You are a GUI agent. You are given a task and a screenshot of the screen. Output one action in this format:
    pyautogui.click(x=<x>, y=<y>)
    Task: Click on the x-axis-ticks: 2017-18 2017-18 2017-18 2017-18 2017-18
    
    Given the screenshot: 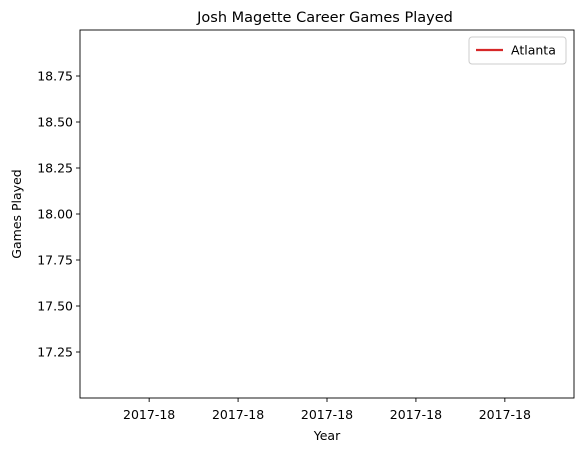 What is the action you would take?
    pyautogui.click(x=327, y=410)
    